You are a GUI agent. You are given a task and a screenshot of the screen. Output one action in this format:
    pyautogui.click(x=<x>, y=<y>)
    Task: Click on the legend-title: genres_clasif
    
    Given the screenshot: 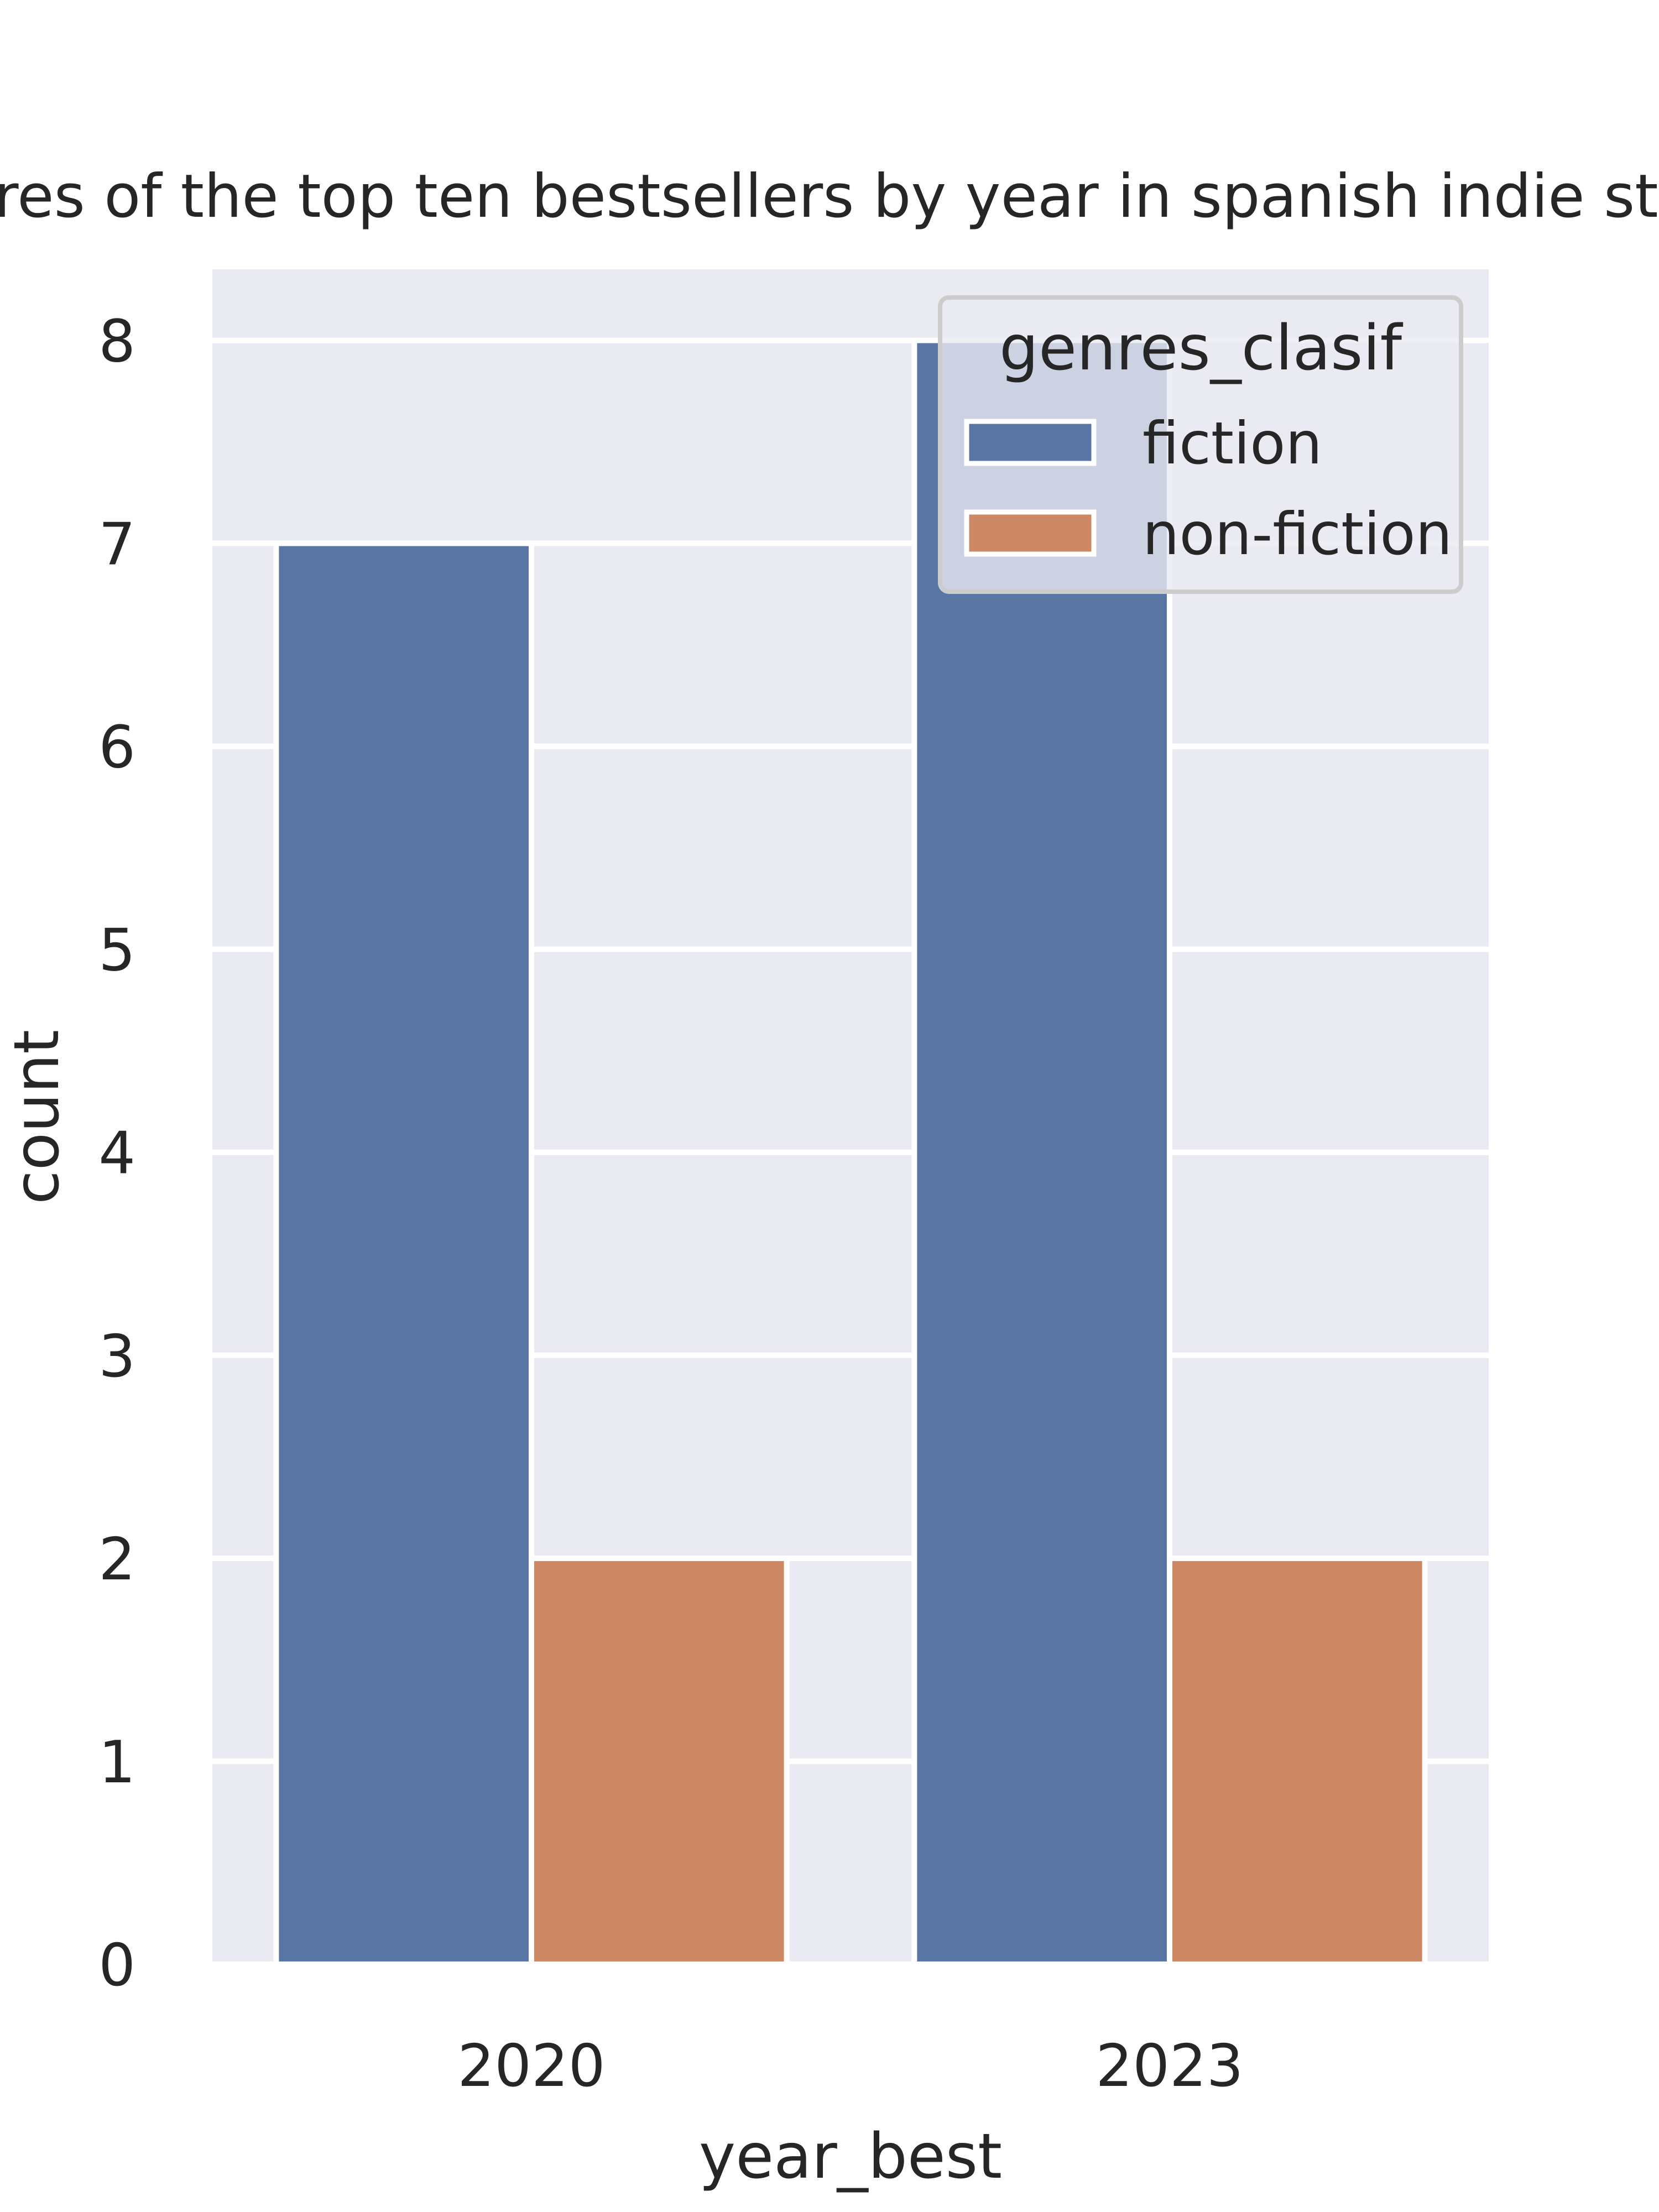 What is the action you would take?
    pyautogui.click(x=1202, y=348)
    